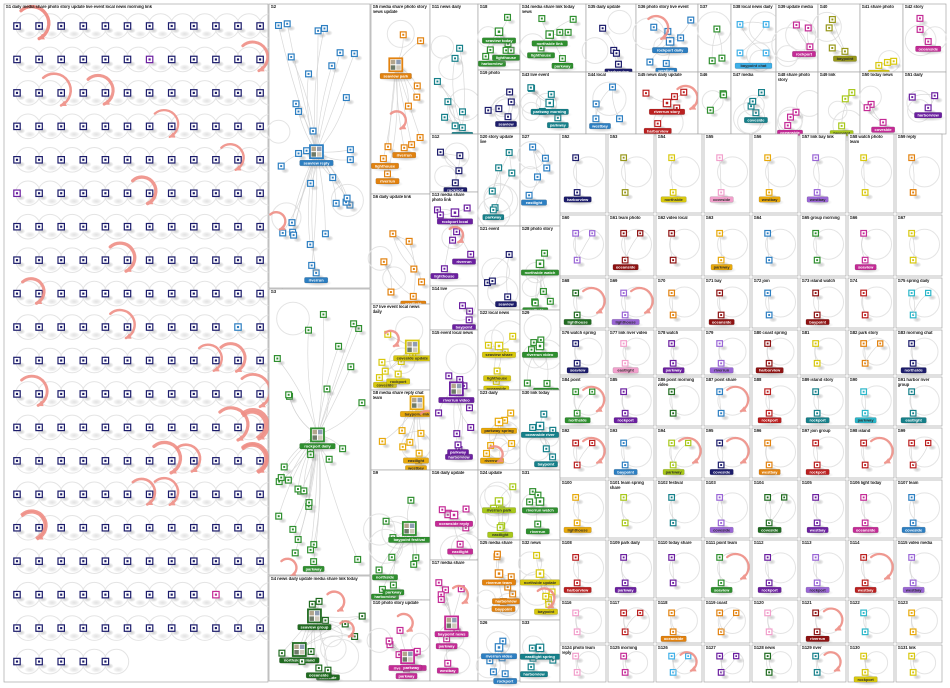 The height and width of the screenshot is (688, 950). Describe the element at coordinates (302, 646) in the screenshot. I see `avatar-photo-fragment` at that location.